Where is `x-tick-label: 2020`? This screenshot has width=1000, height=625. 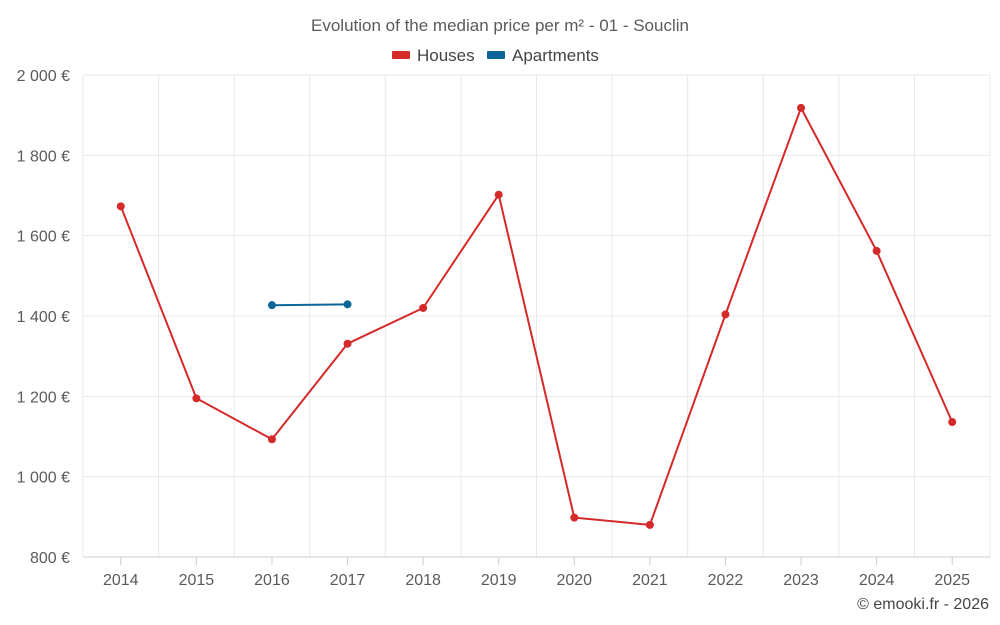 x-tick-label: 2020 is located at coordinates (574, 580).